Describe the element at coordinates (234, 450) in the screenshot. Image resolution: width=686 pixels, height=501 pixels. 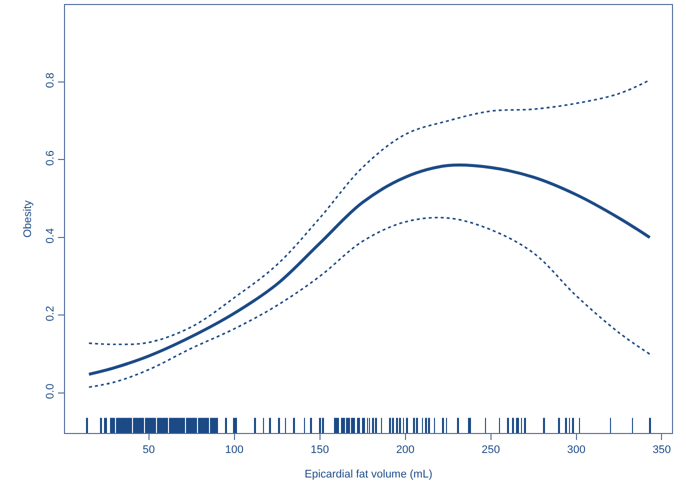
I see `x-tick-label: 100` at that location.